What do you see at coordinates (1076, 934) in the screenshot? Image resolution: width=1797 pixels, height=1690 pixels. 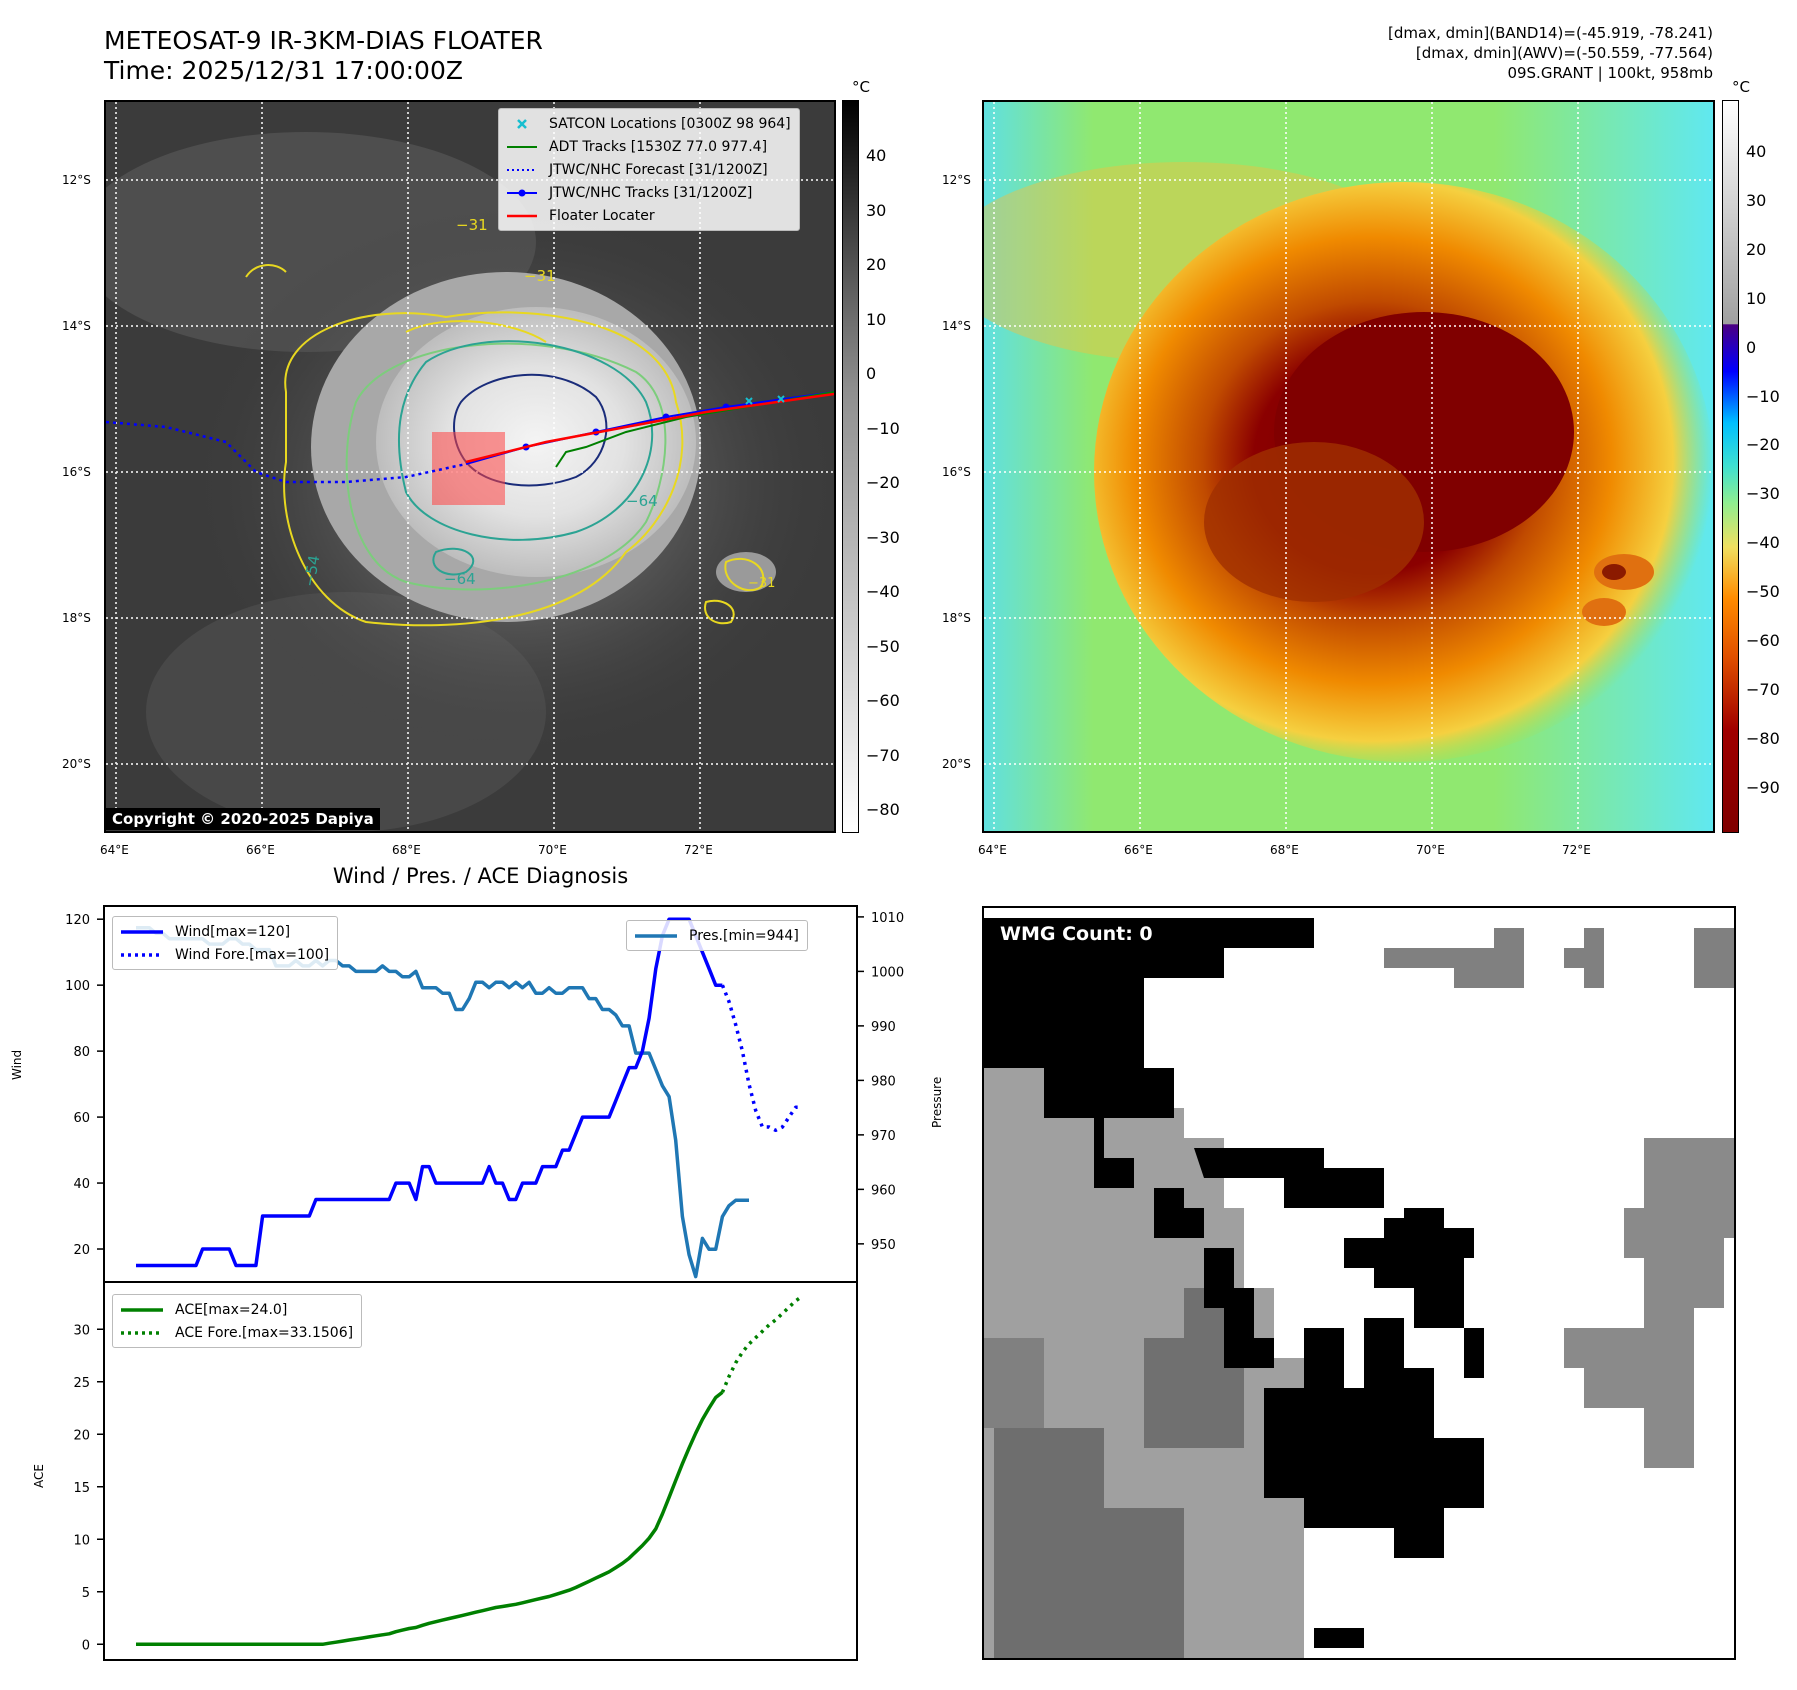 I see `wmg-count-badge: WMG Count: 0` at bounding box center [1076, 934].